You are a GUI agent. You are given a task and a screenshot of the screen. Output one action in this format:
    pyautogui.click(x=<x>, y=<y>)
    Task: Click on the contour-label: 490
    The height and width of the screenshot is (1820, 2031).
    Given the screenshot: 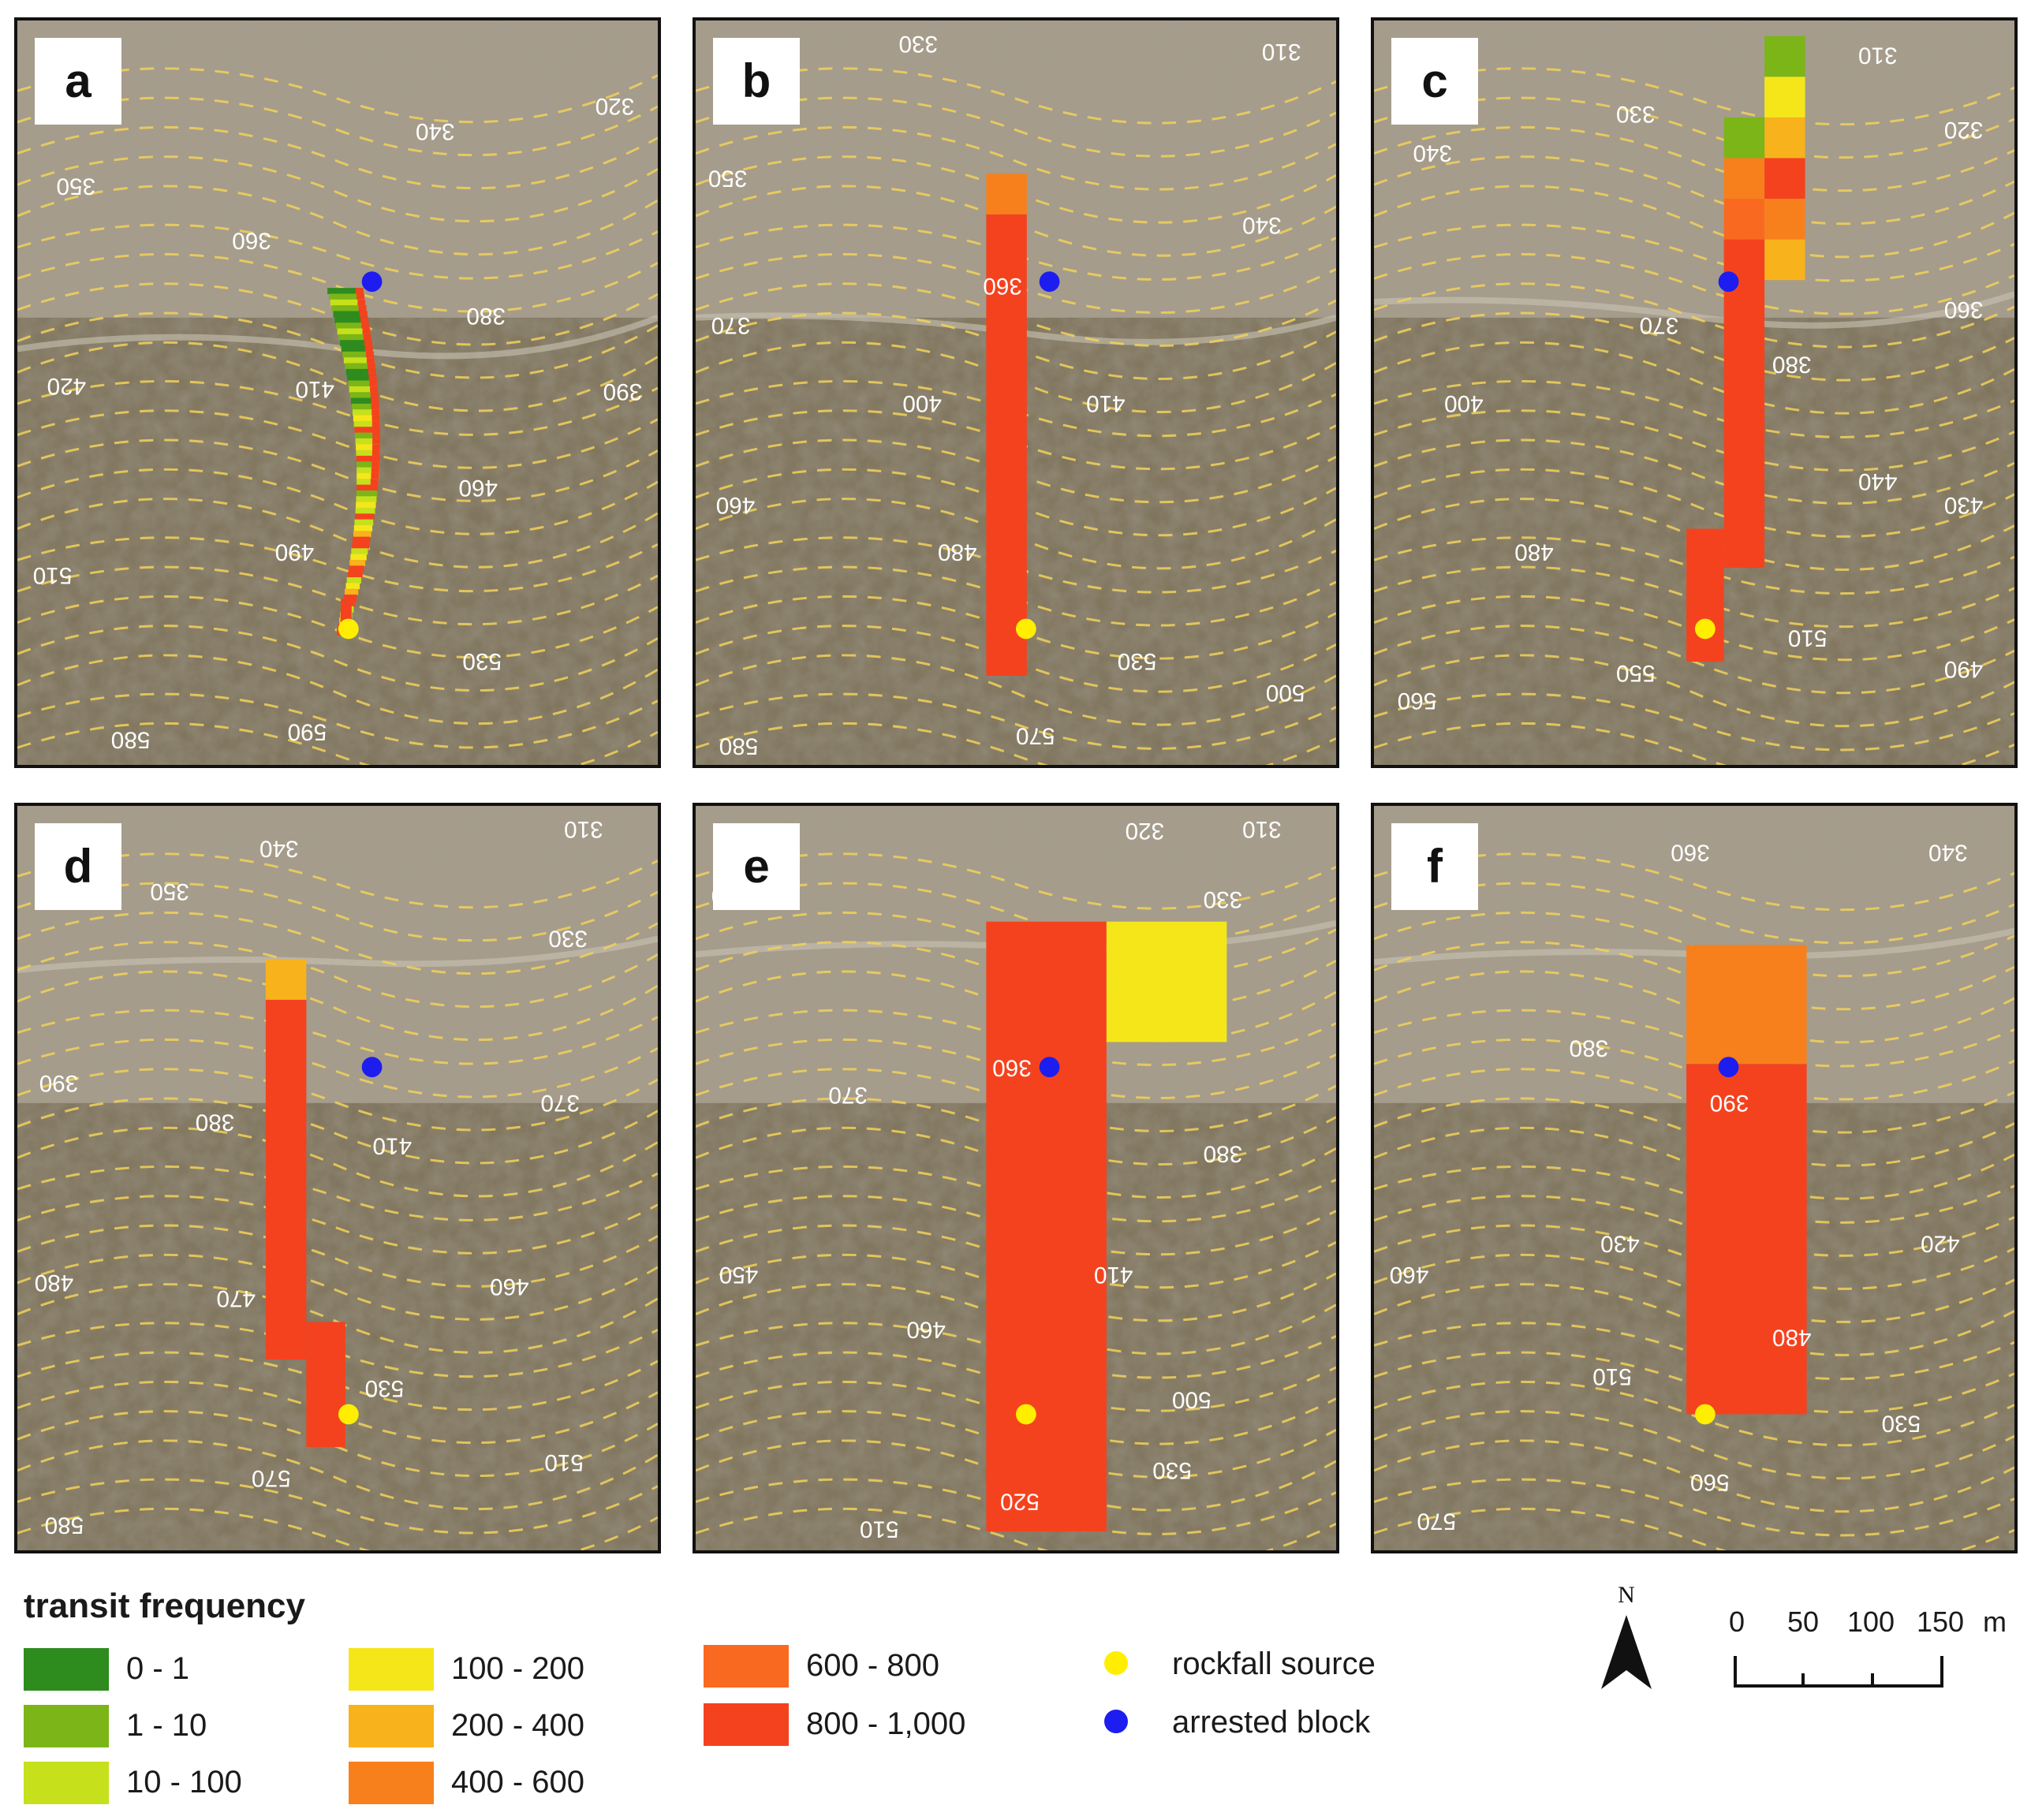 What is the action you would take?
    pyautogui.click(x=295, y=552)
    